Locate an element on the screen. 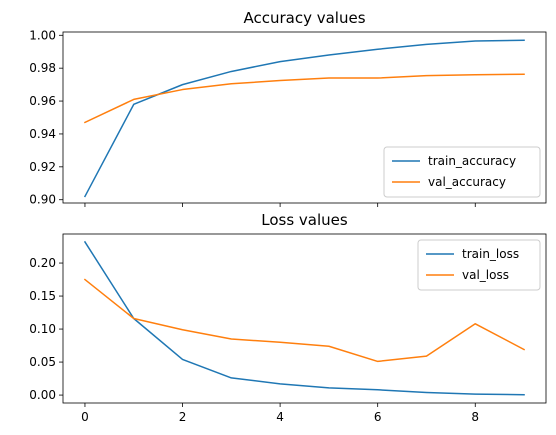 This screenshot has width=556, height=435. chart-title: Loss values is located at coordinates (304, 220).